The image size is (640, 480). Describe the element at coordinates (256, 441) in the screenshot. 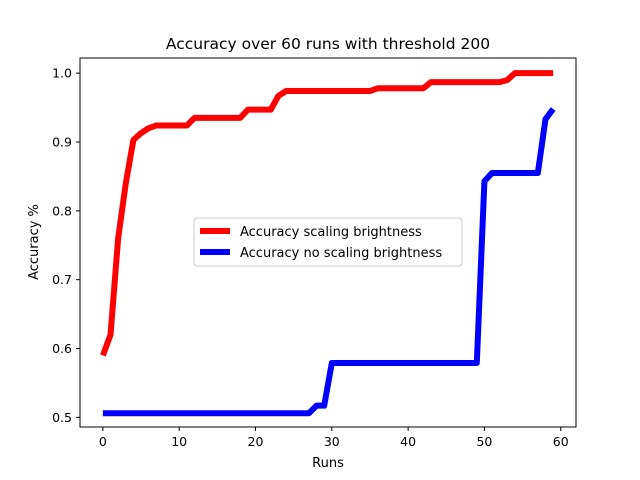

I see `x-tick-label: 20` at that location.